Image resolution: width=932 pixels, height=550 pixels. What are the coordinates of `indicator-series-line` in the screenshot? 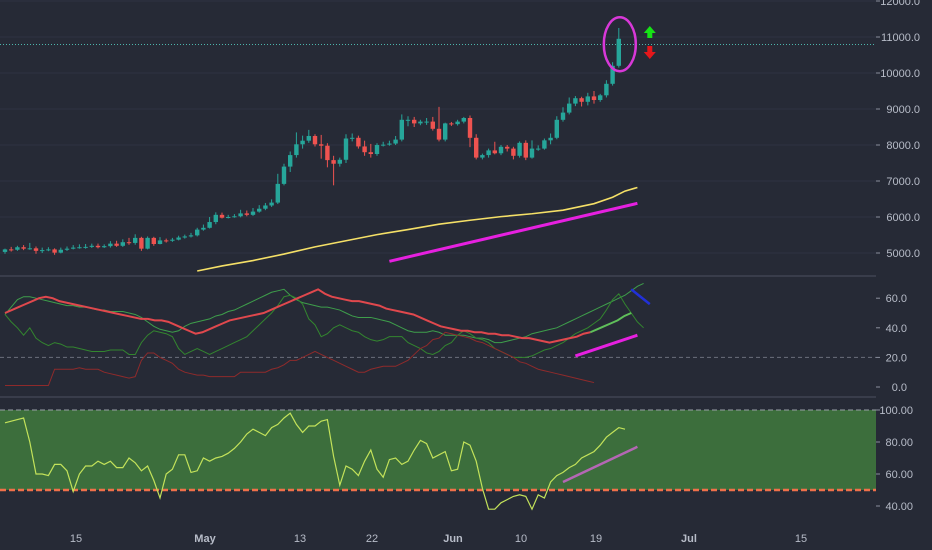 It's located at (324, 325).